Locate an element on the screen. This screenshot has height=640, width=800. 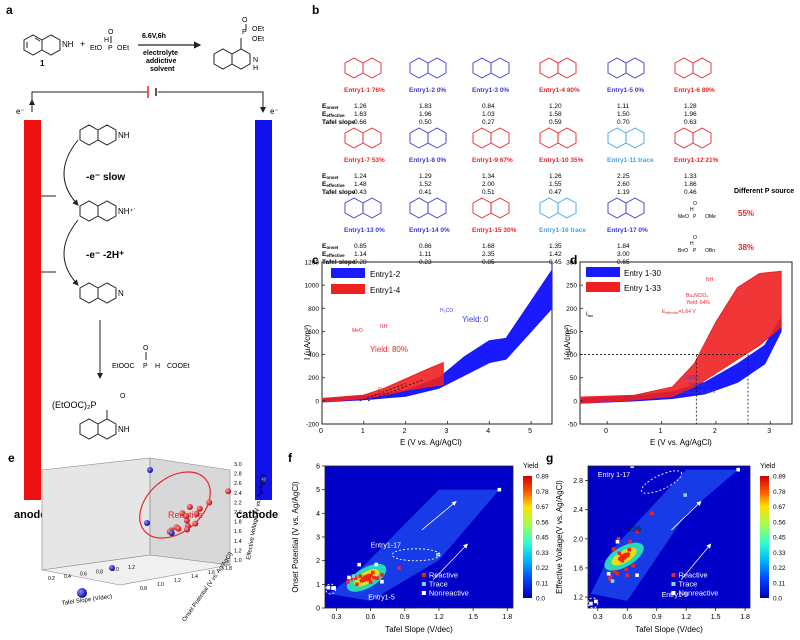
y-tick-label: 200 is located at coordinates (571, 309).